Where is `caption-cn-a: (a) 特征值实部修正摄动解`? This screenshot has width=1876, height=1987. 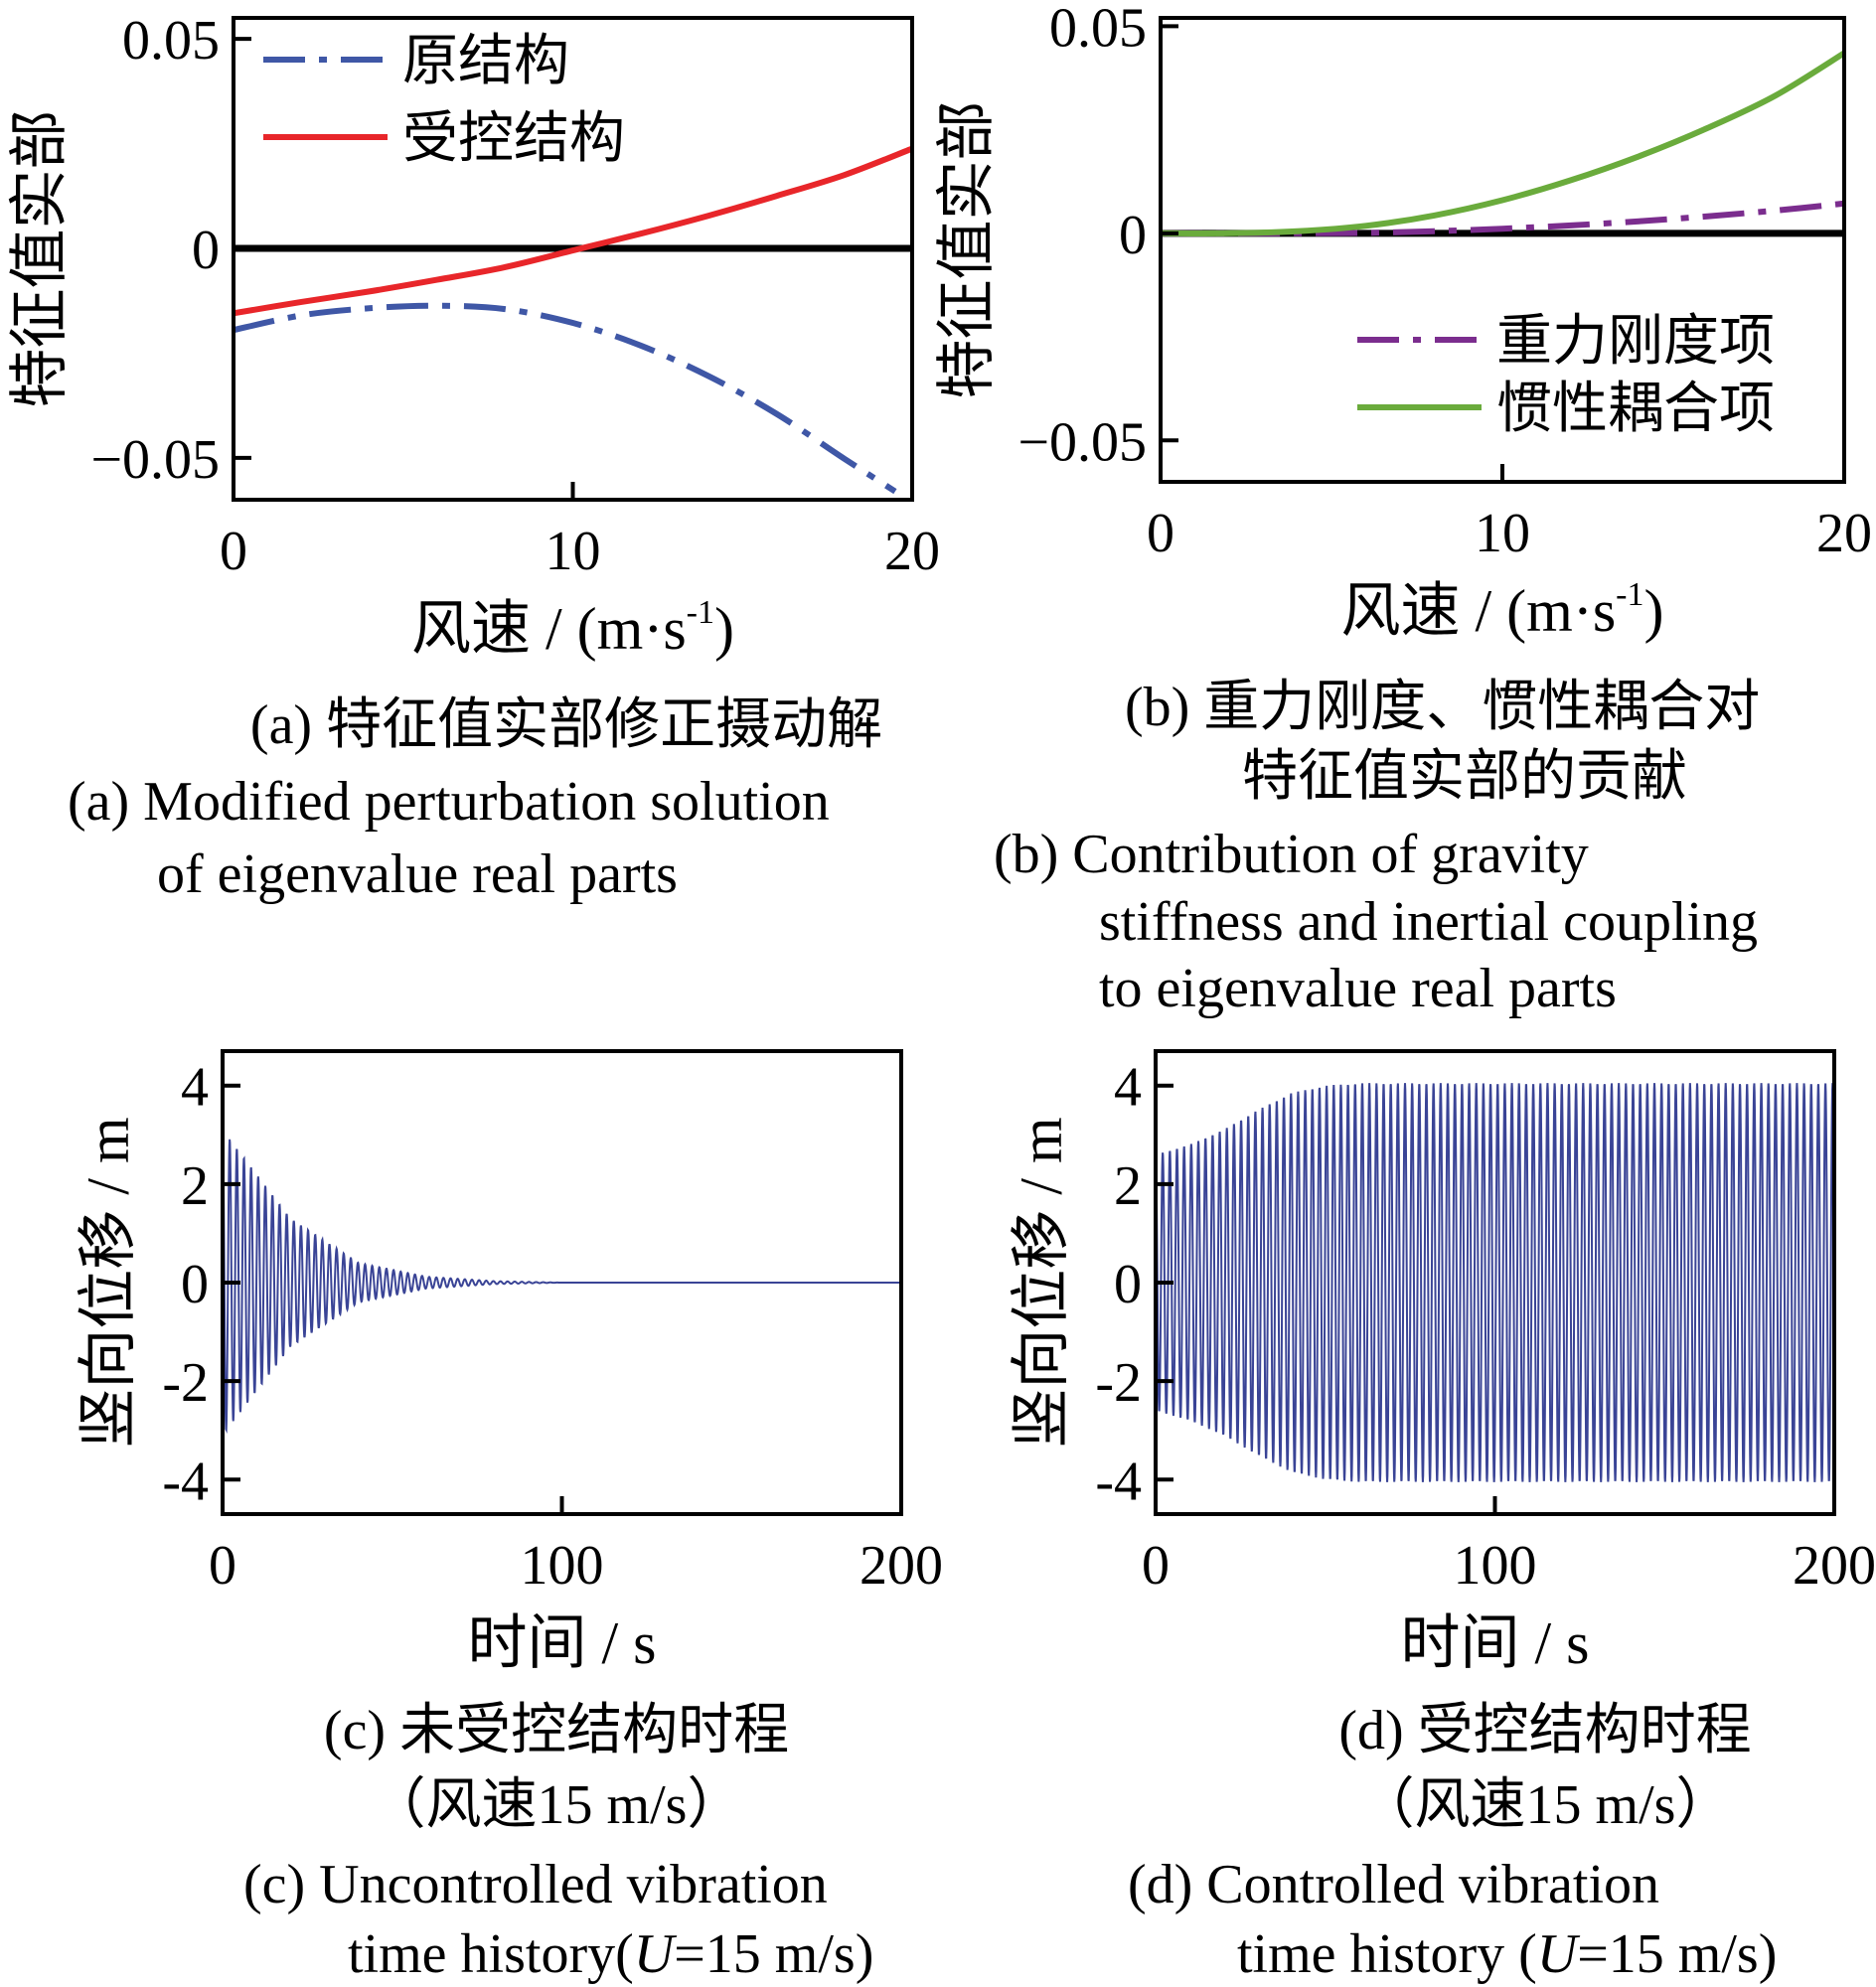
caption-cn-a: (a) 特征值实部修正摄动解 is located at coordinates (566, 725).